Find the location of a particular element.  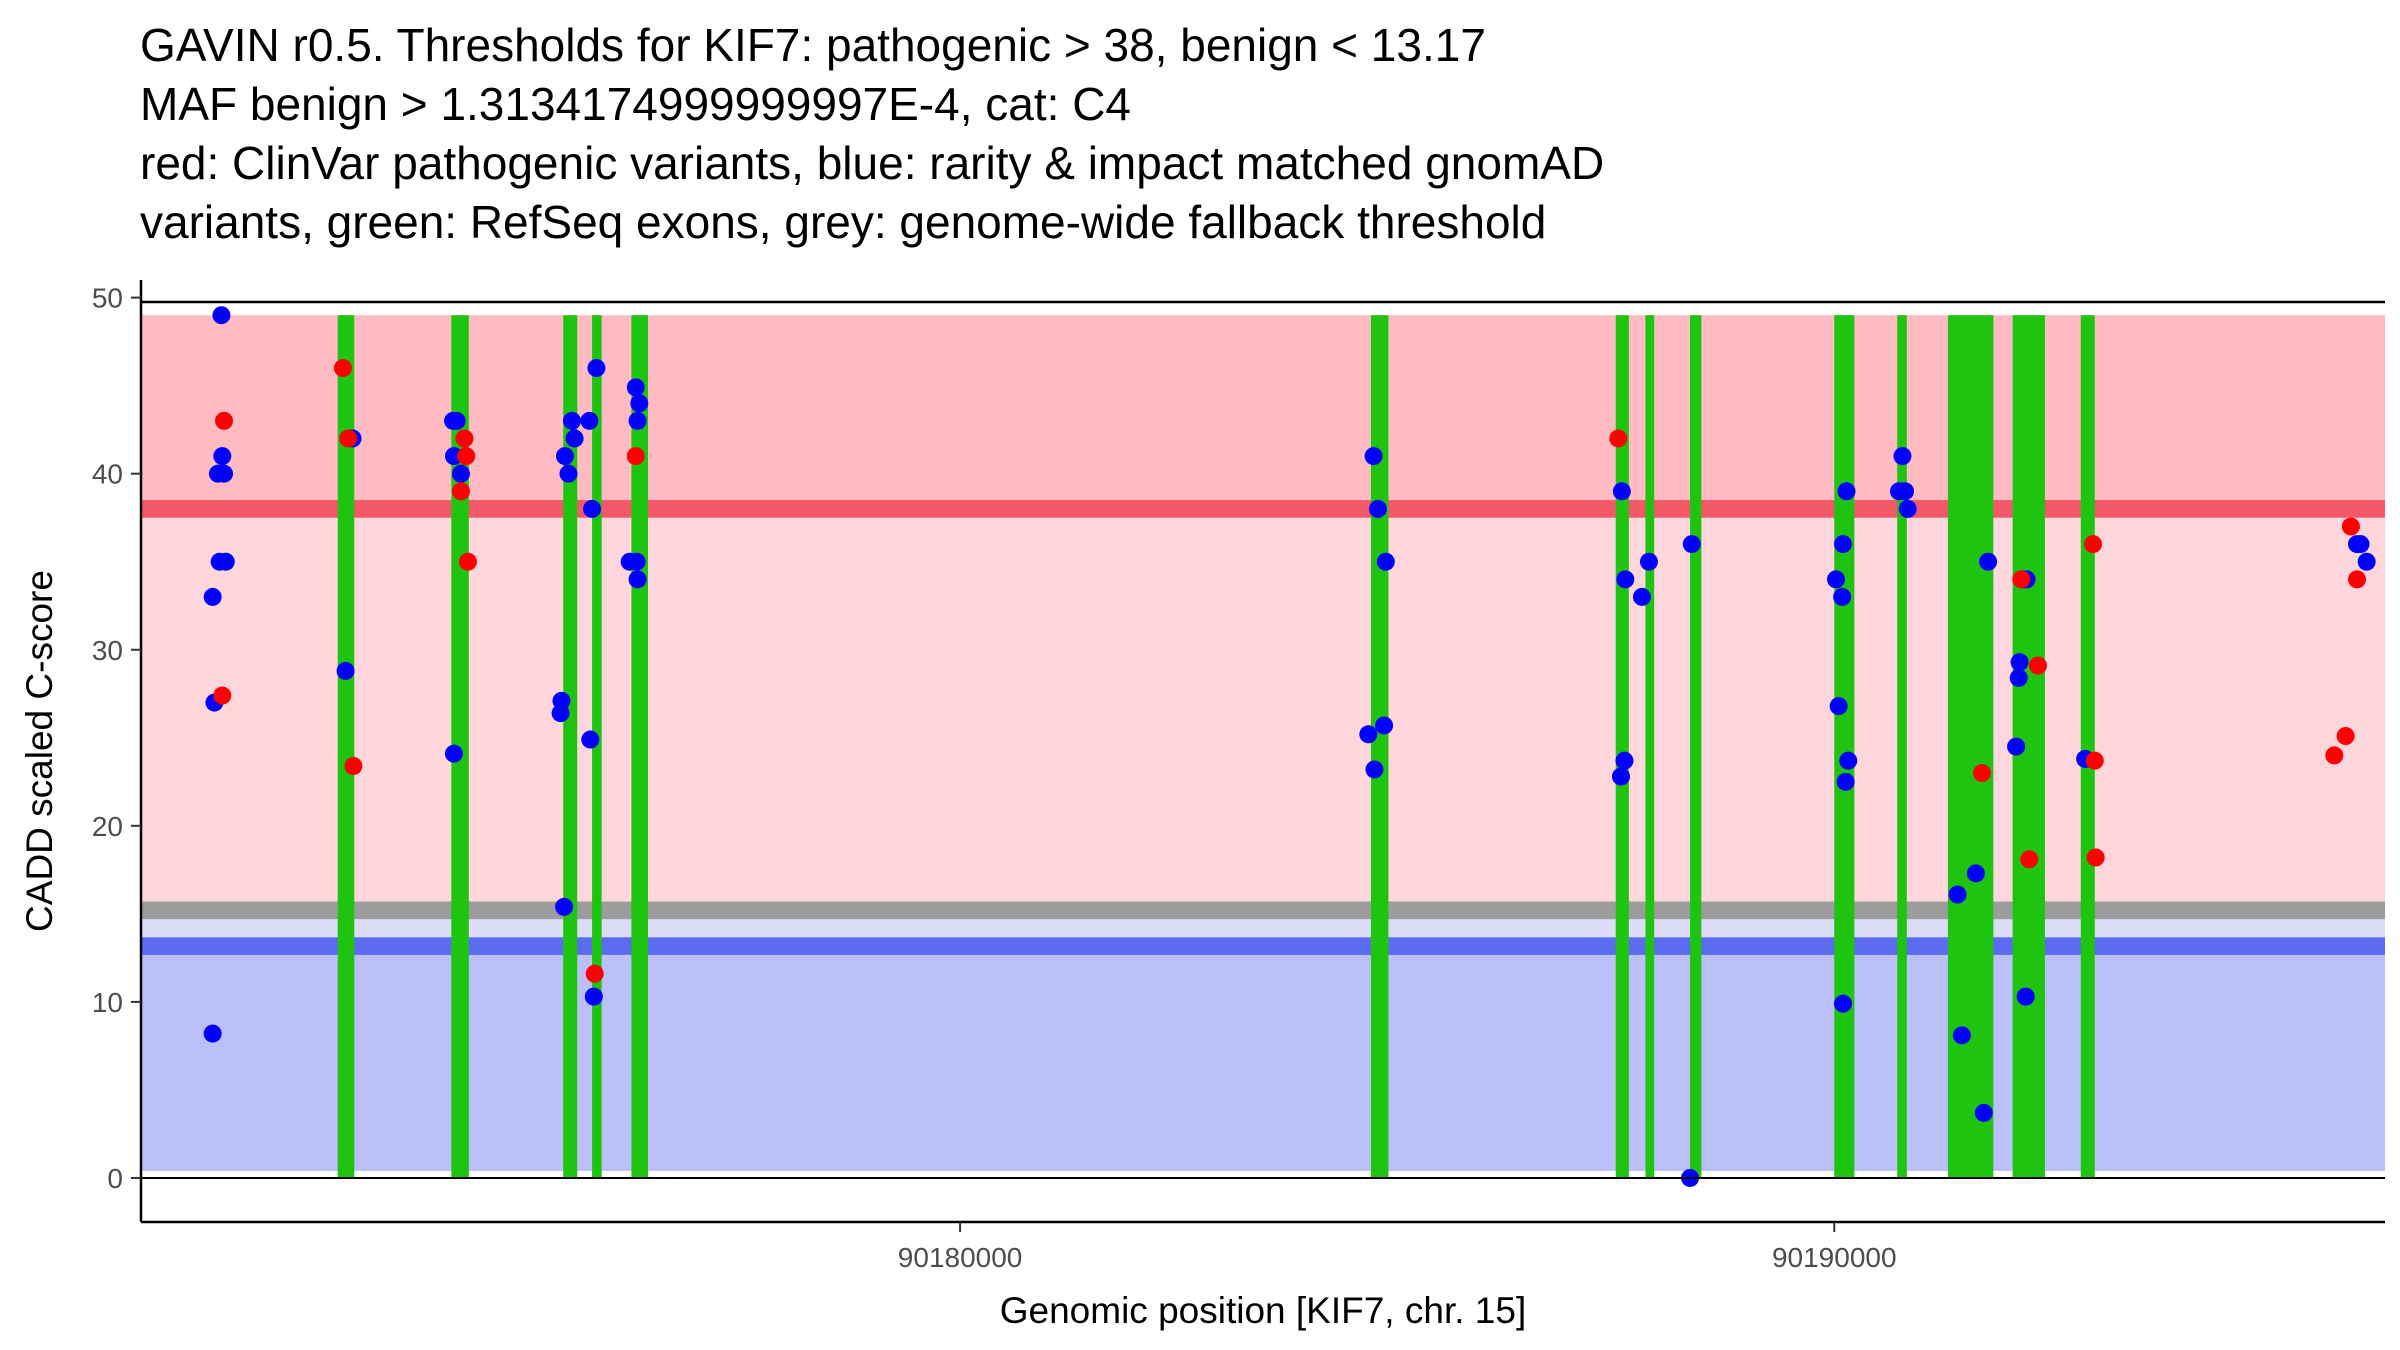

threshold-line-pathogenic is located at coordinates (1263, 509).